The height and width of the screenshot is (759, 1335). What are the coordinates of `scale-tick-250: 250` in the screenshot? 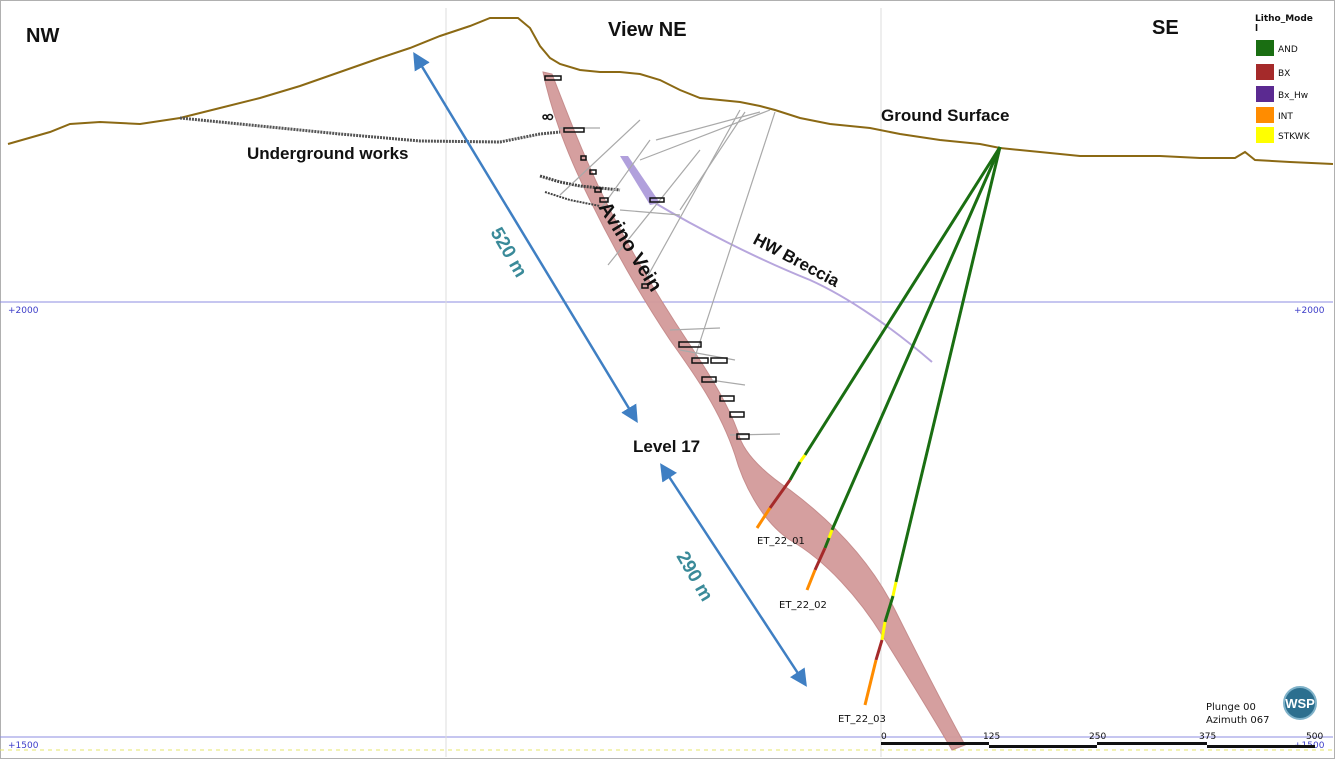 It's located at (1097, 737).